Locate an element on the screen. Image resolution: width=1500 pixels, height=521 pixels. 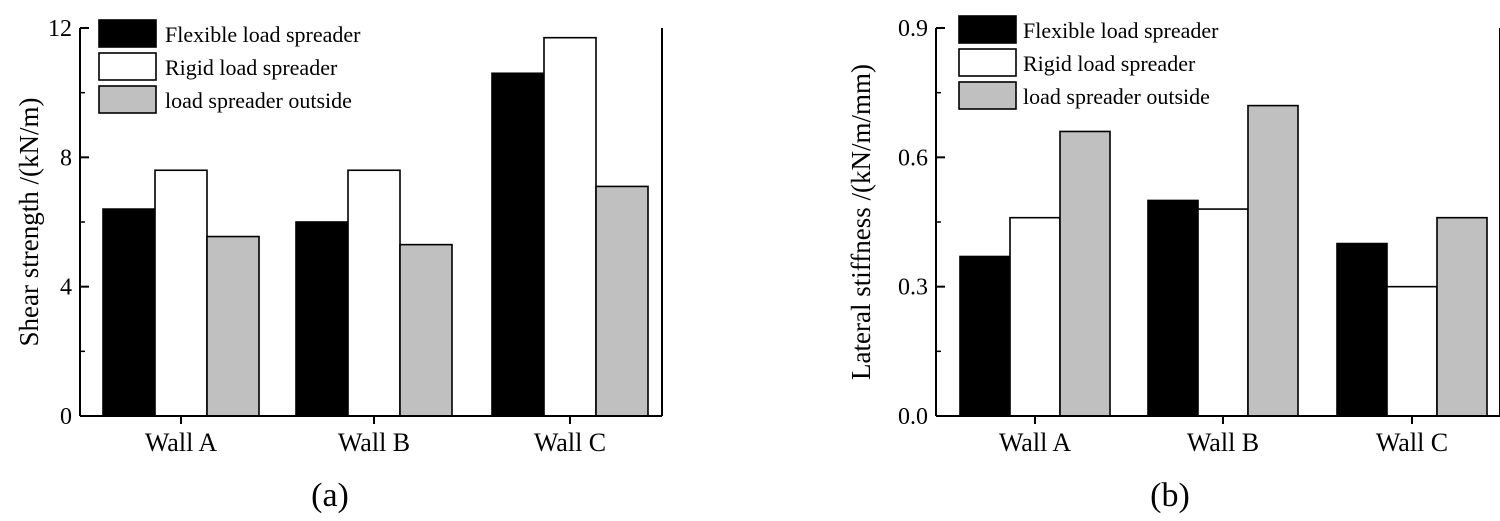
y-tick-label: 0.9 is located at coordinates (913, 29).